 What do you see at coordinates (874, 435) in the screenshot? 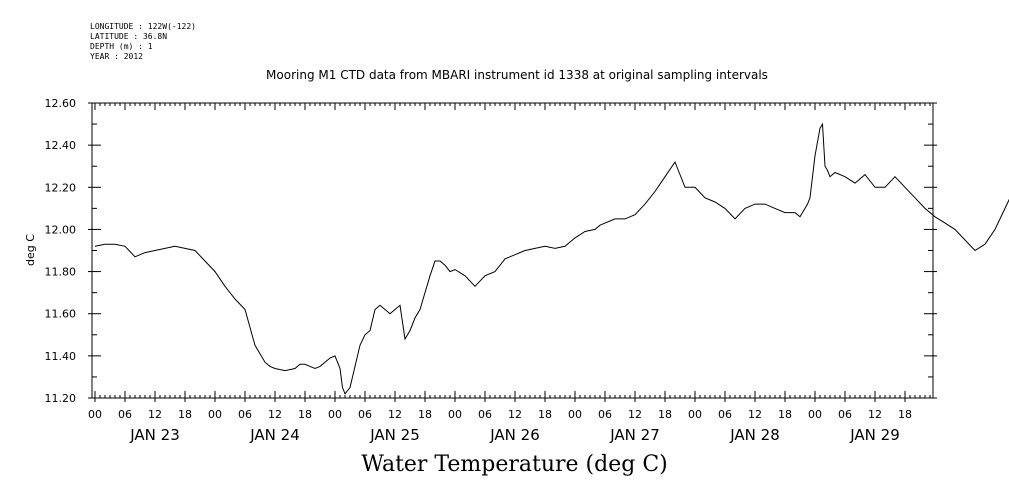
I see `x-day-label: JAN 29` at bounding box center [874, 435].